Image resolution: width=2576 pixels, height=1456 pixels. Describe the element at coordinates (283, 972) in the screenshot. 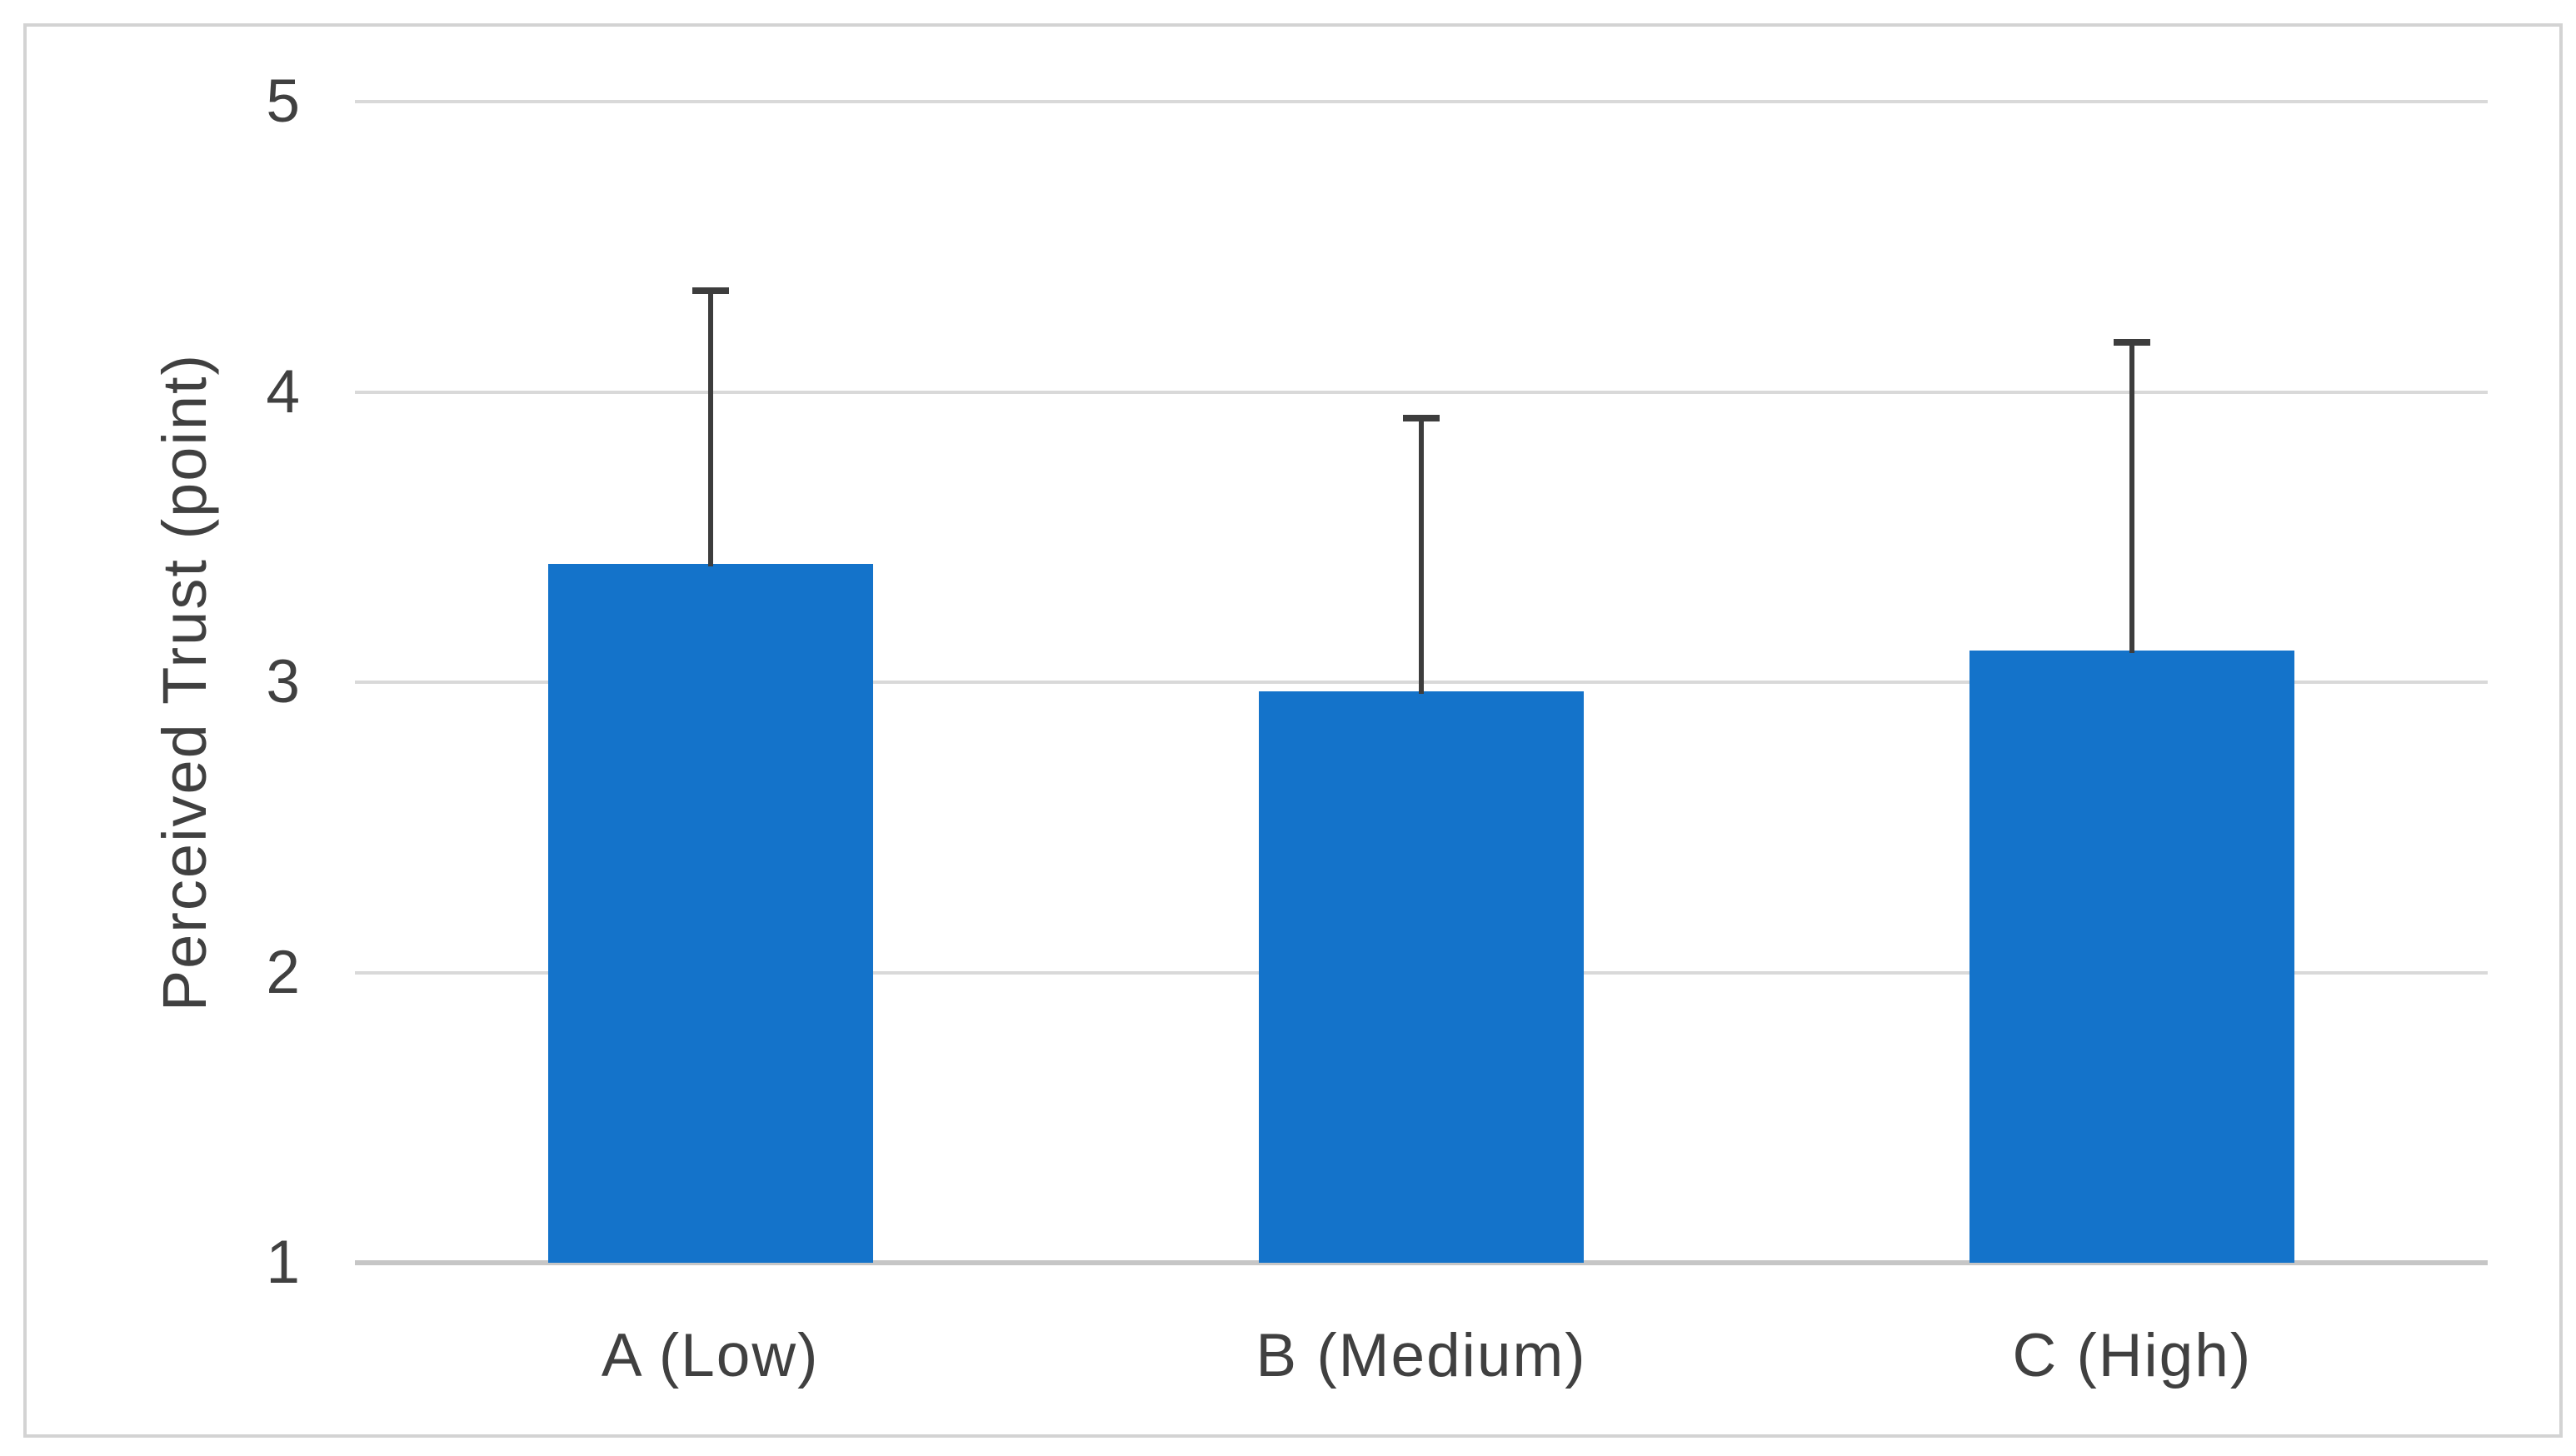

I see `y-tick-label: 2` at that location.